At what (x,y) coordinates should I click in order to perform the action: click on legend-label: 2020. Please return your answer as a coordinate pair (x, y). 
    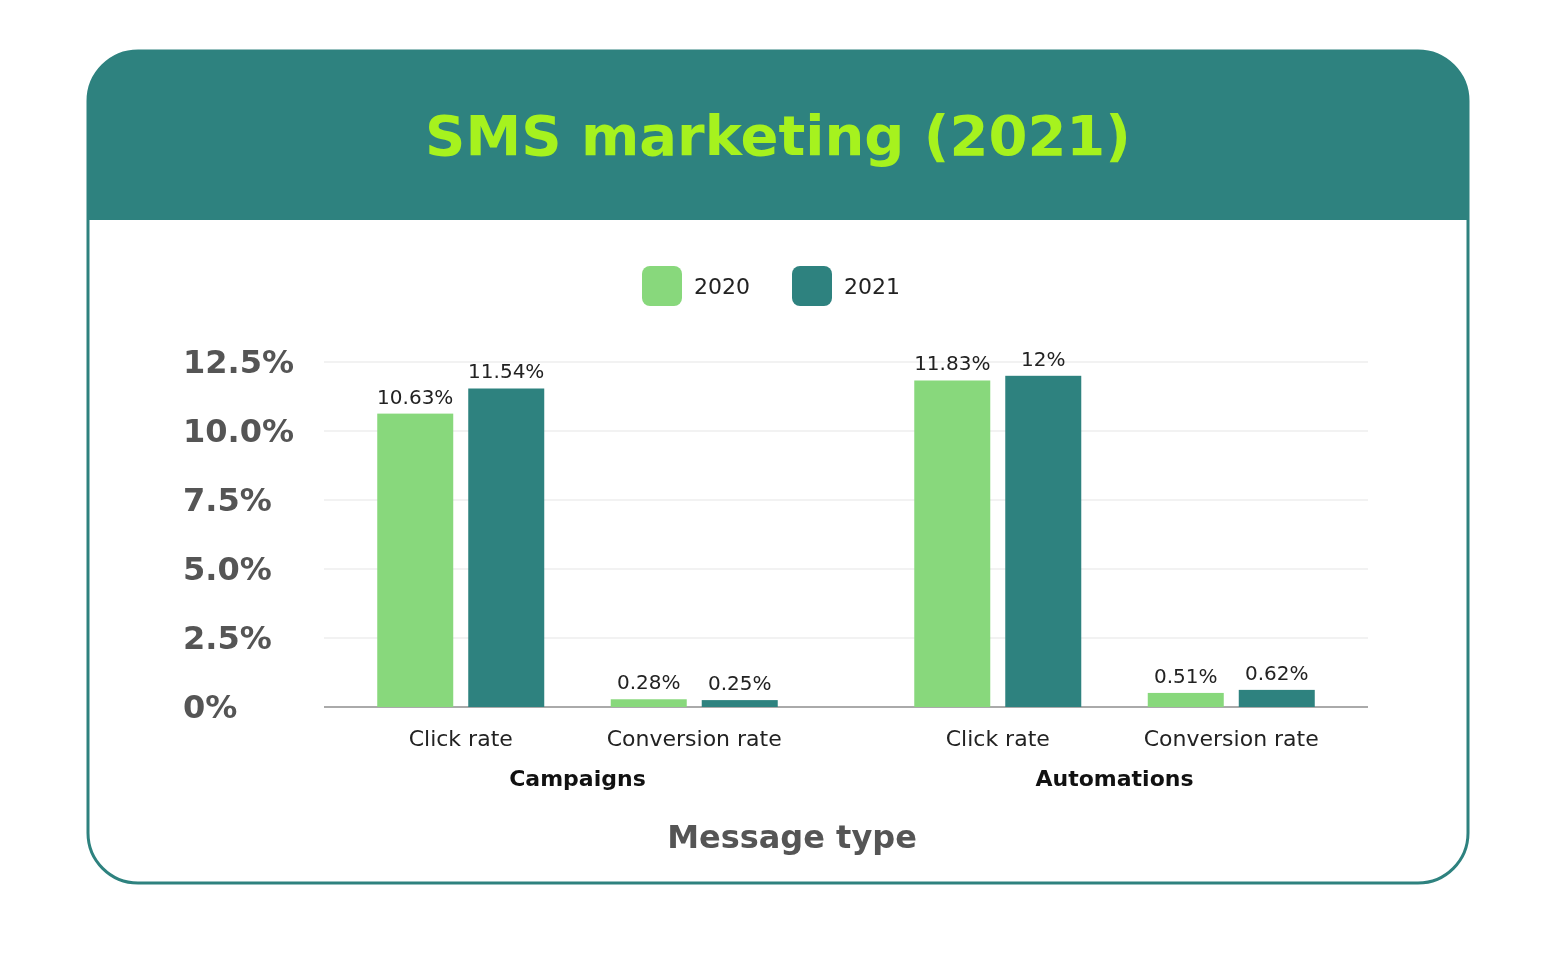
    Looking at the image, I should click on (722, 286).